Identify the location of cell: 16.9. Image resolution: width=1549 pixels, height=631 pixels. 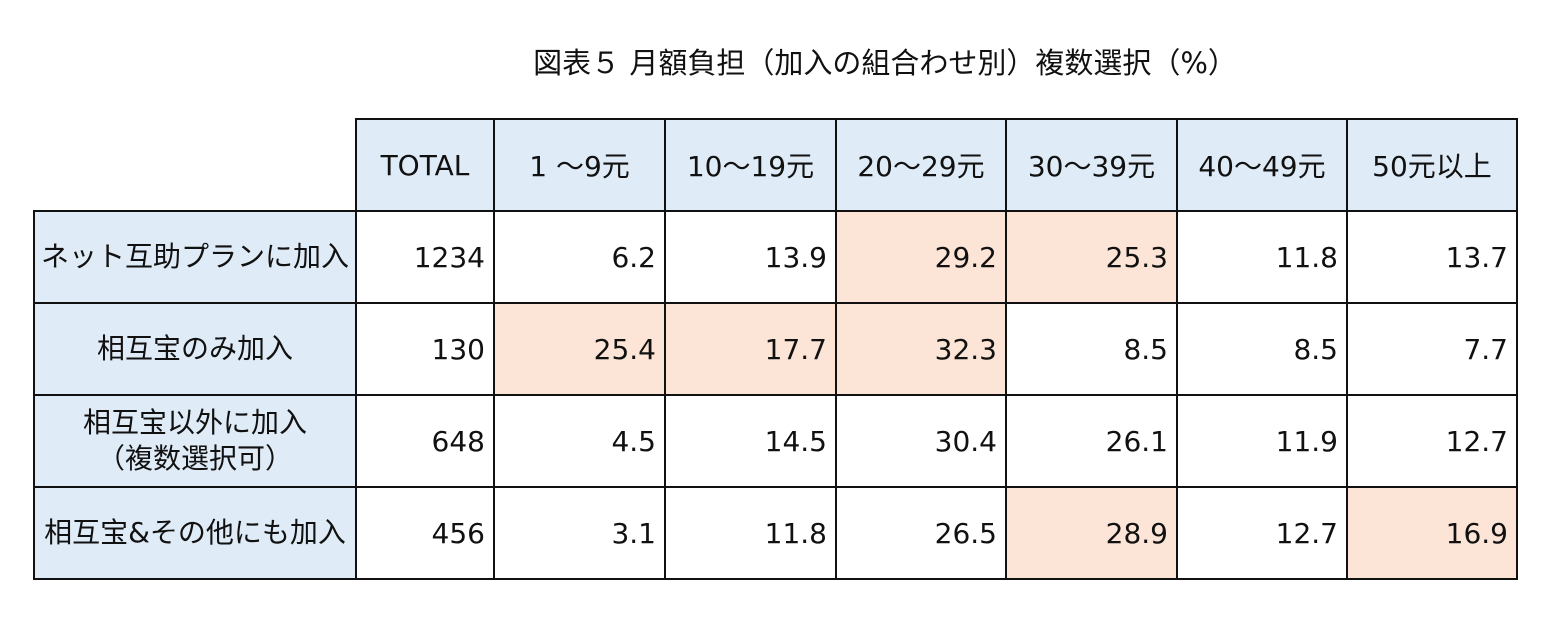
(1432, 533).